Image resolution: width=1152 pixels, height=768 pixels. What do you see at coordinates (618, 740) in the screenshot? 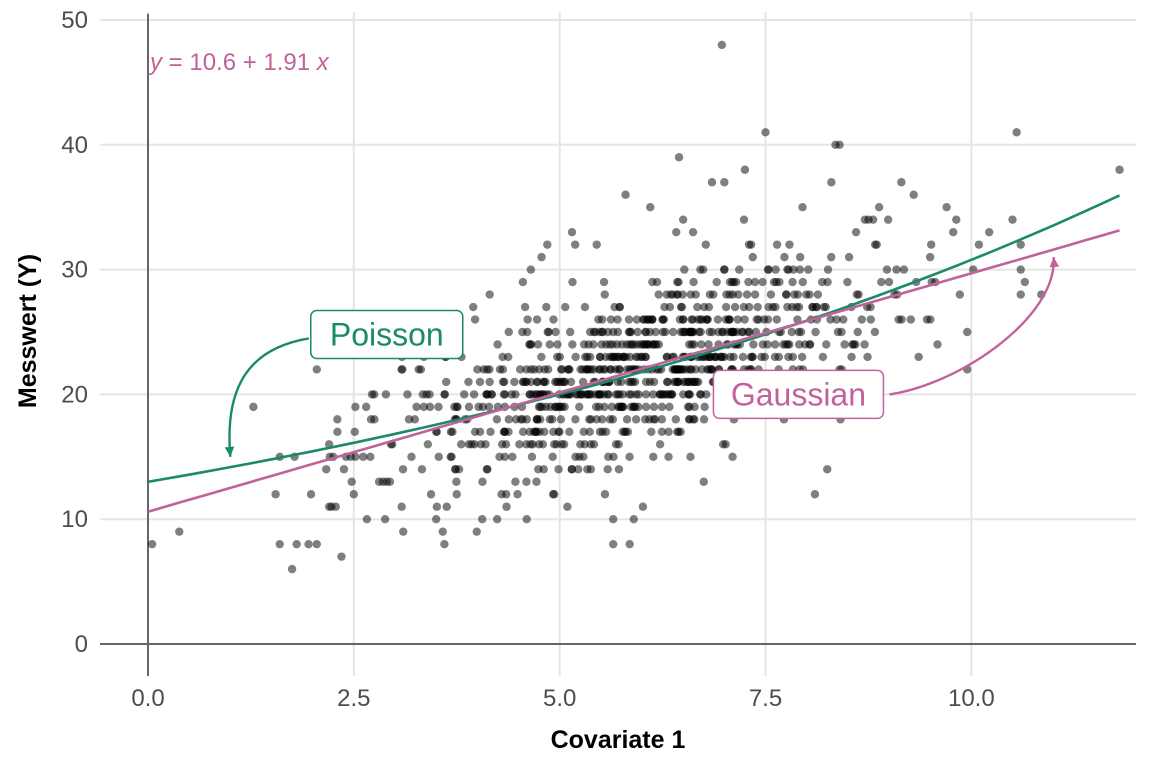
I see `x-axis-title: Covariate 1` at bounding box center [618, 740].